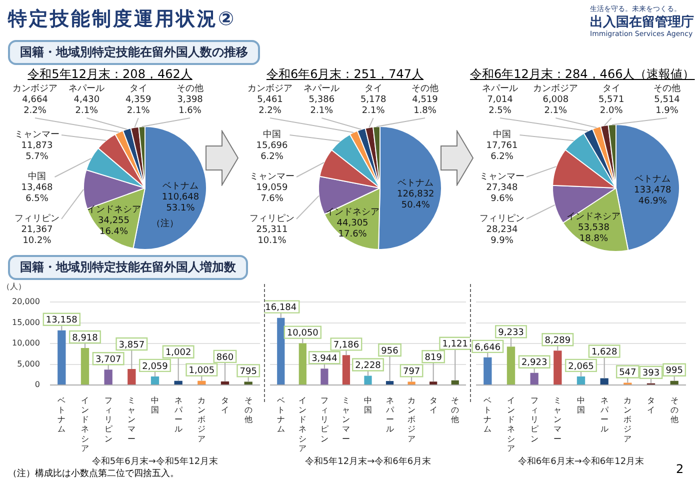 This screenshot has height=480, width=695. Describe the element at coordinates (511, 333) in the screenshot. I see `data-label: 9,233` at that location.